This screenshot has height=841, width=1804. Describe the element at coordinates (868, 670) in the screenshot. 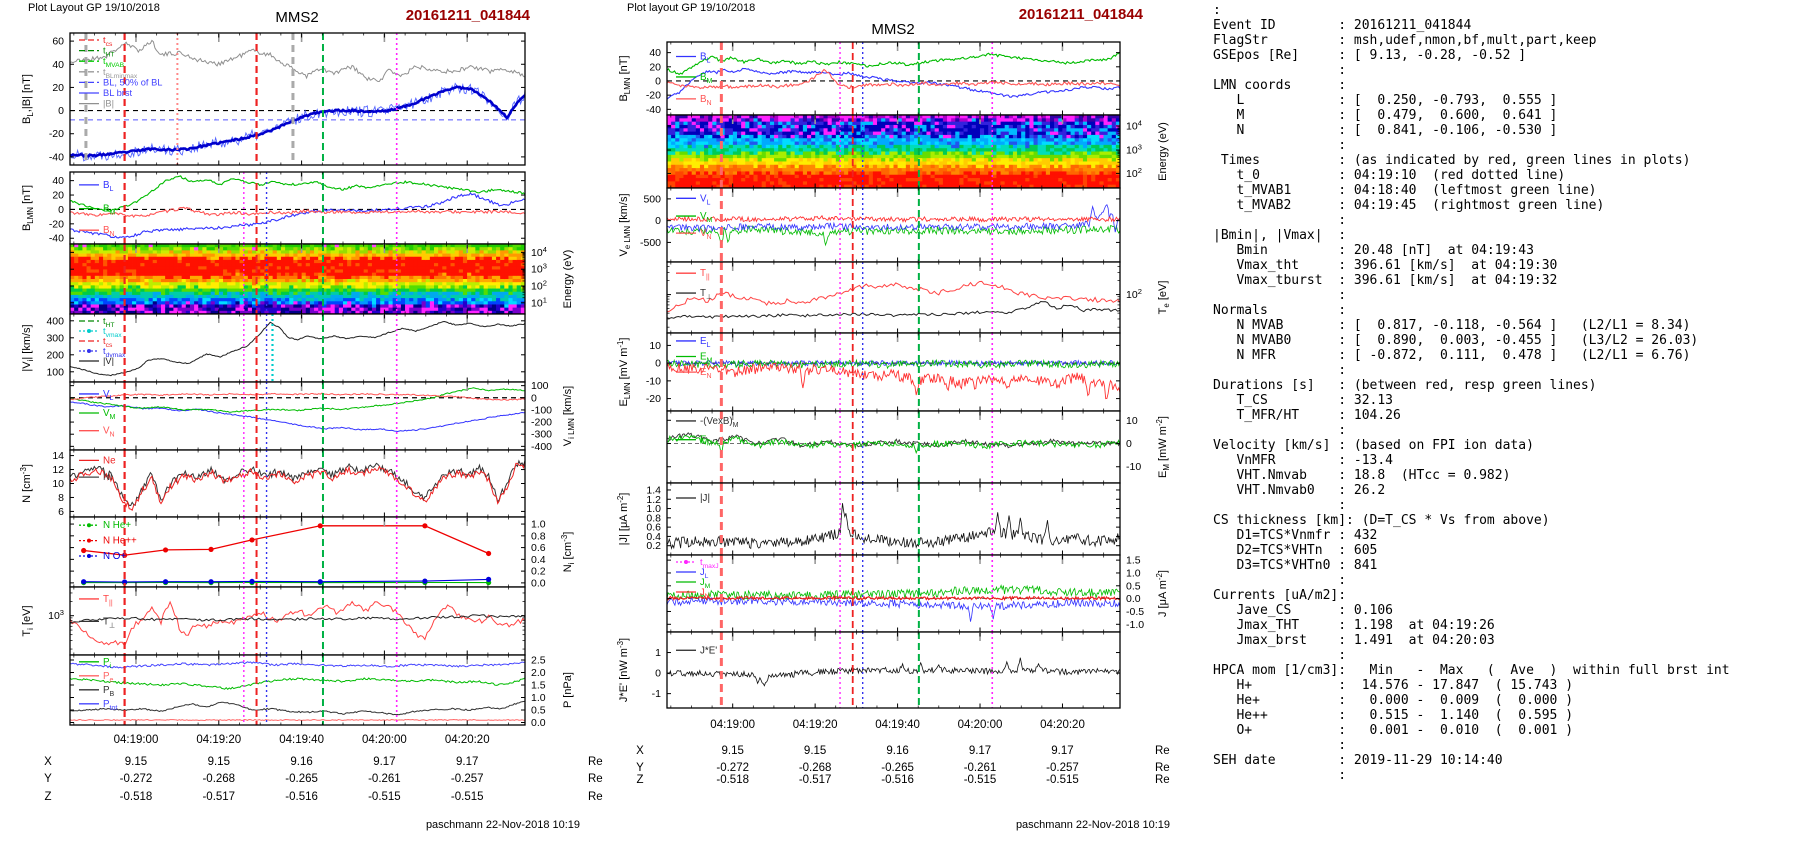

I see `panel-middle-jdote: 10-1J*E'J*E' [nW m-3​]` at that location.